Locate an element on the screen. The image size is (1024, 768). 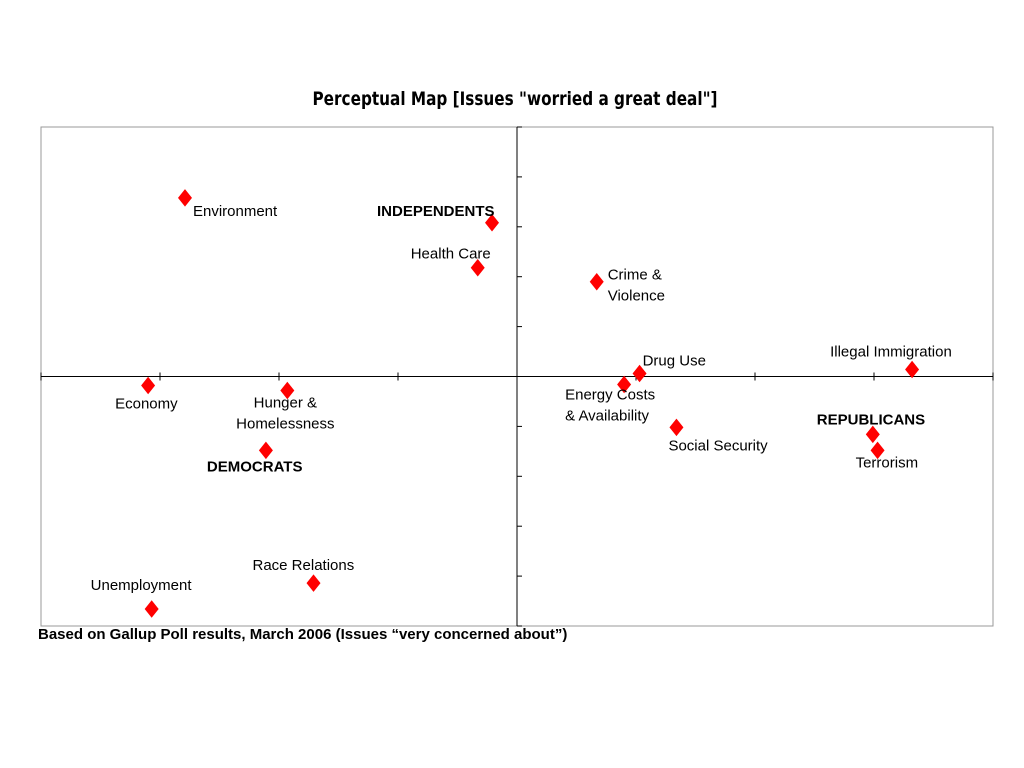
point-label: Drug Use is located at coordinates (674, 361).